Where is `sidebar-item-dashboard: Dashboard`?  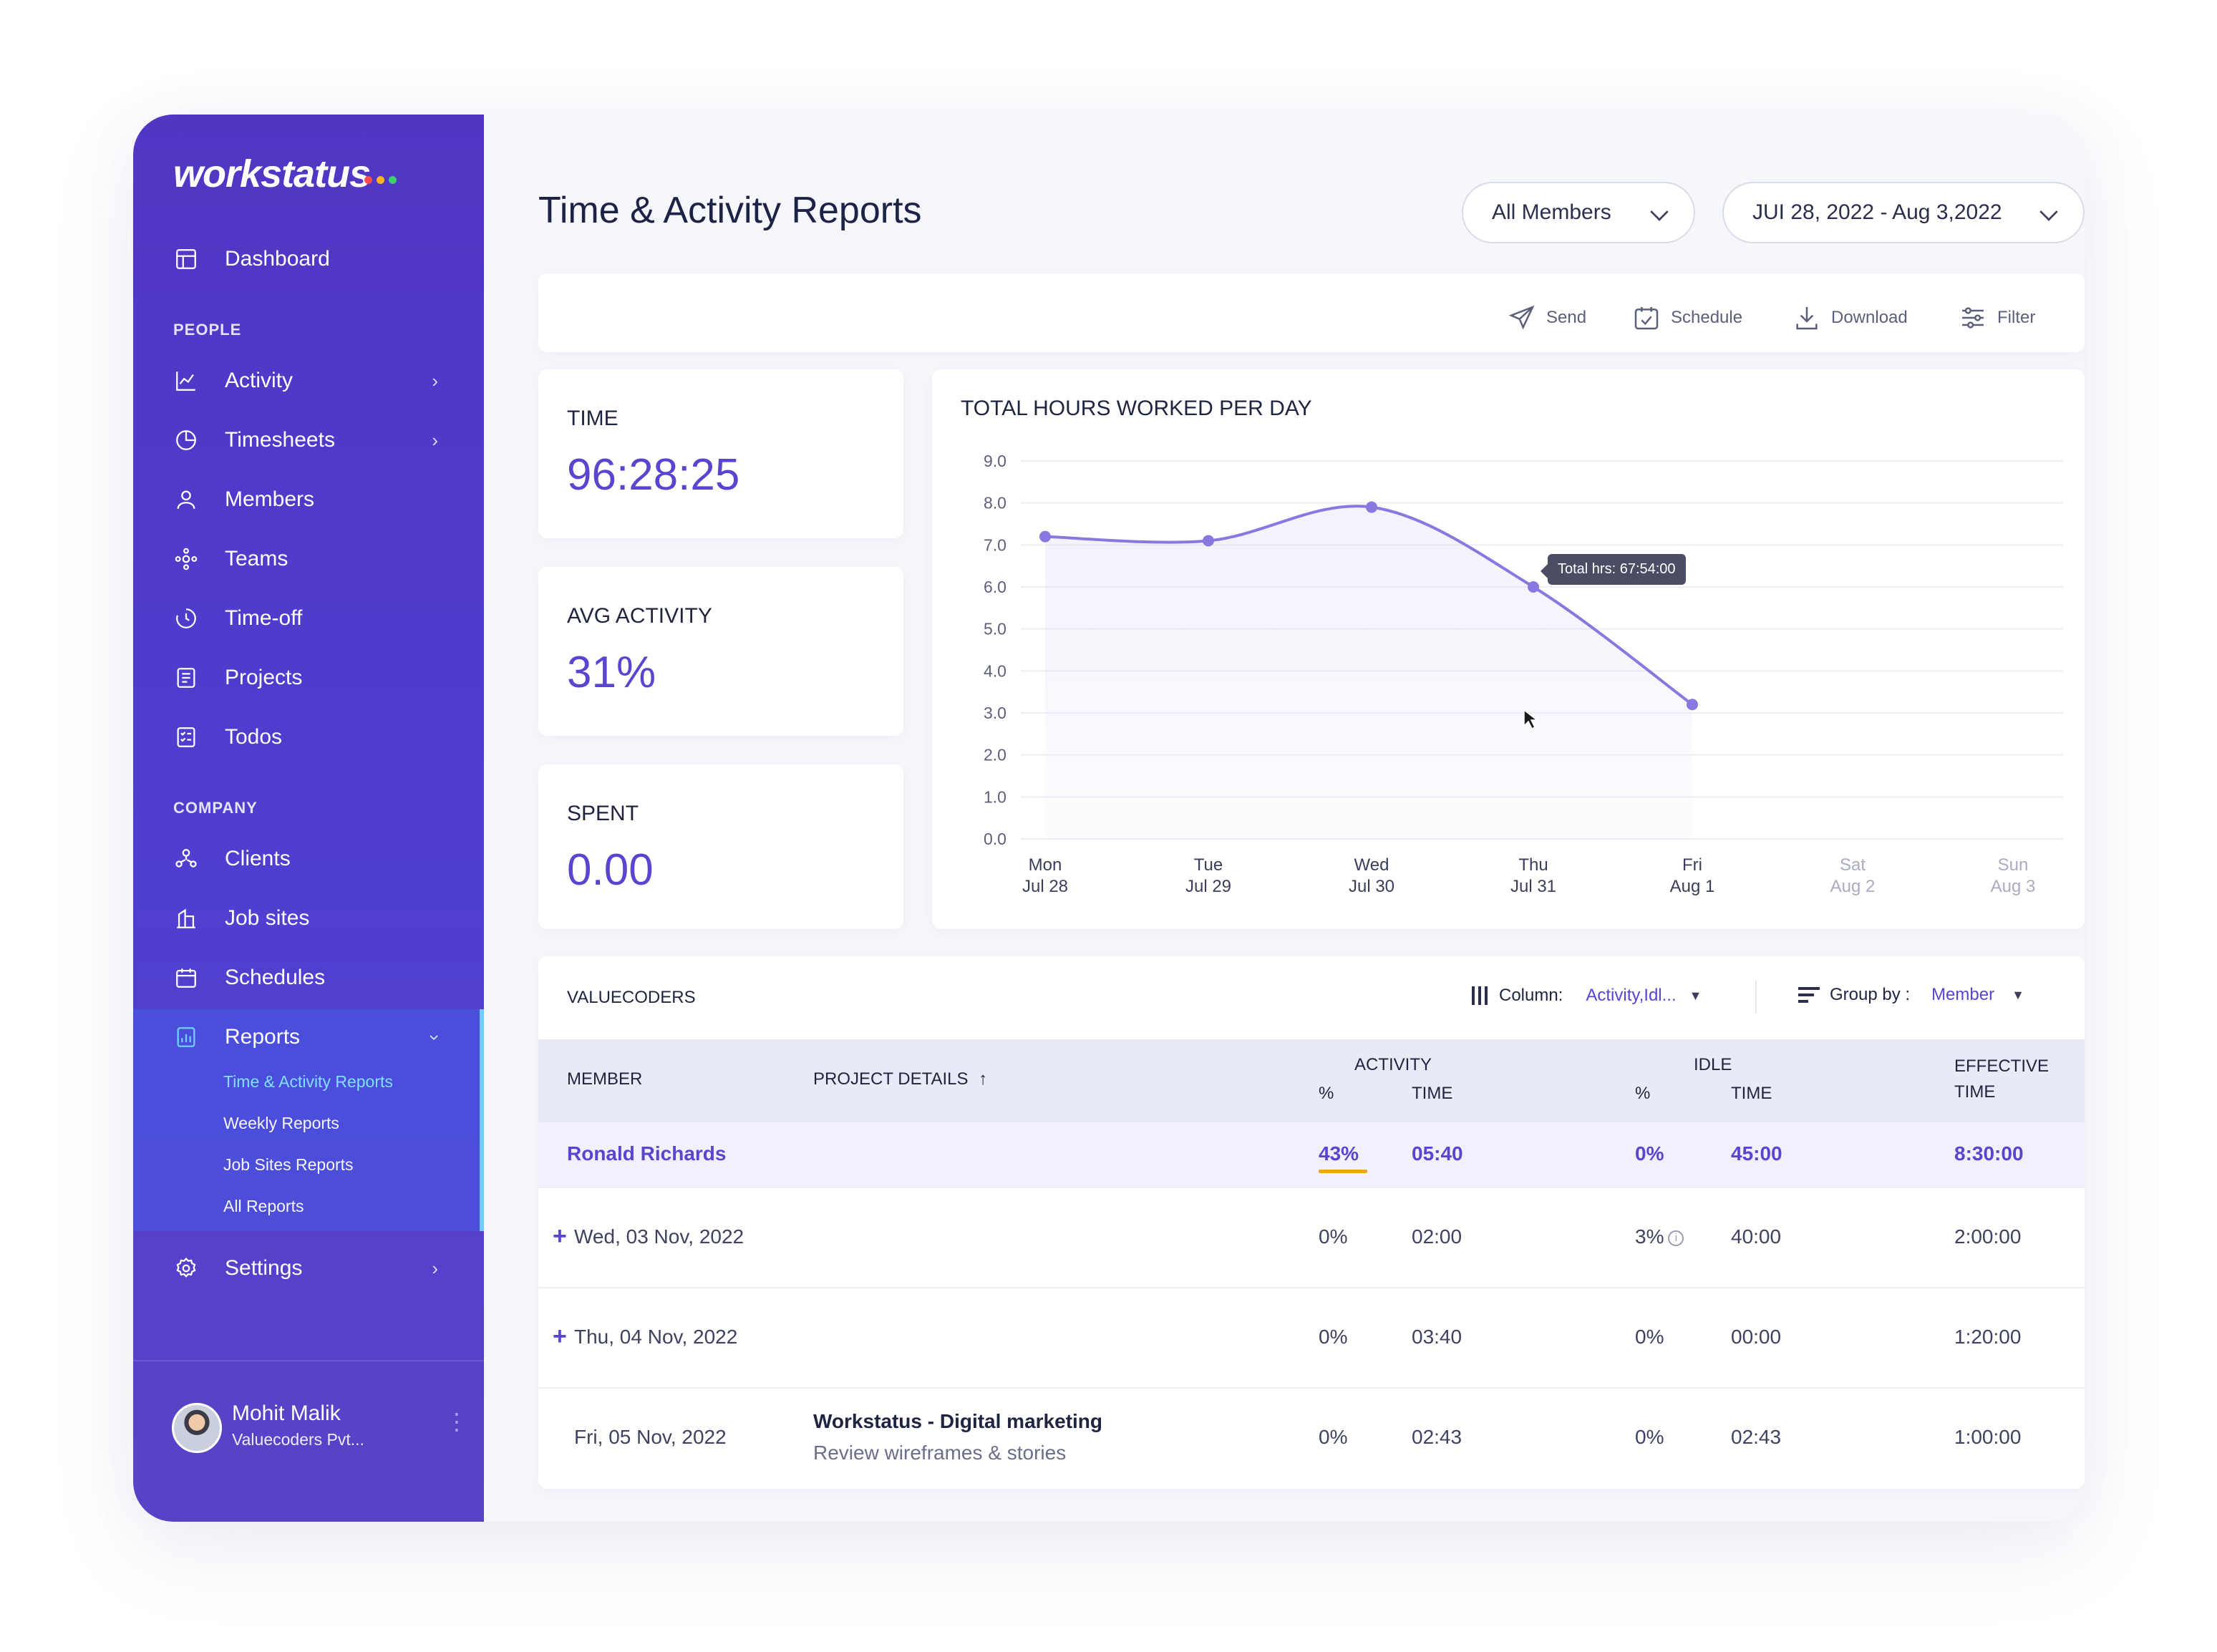 sidebar-item-dashboard: Dashboard is located at coordinates (316, 259).